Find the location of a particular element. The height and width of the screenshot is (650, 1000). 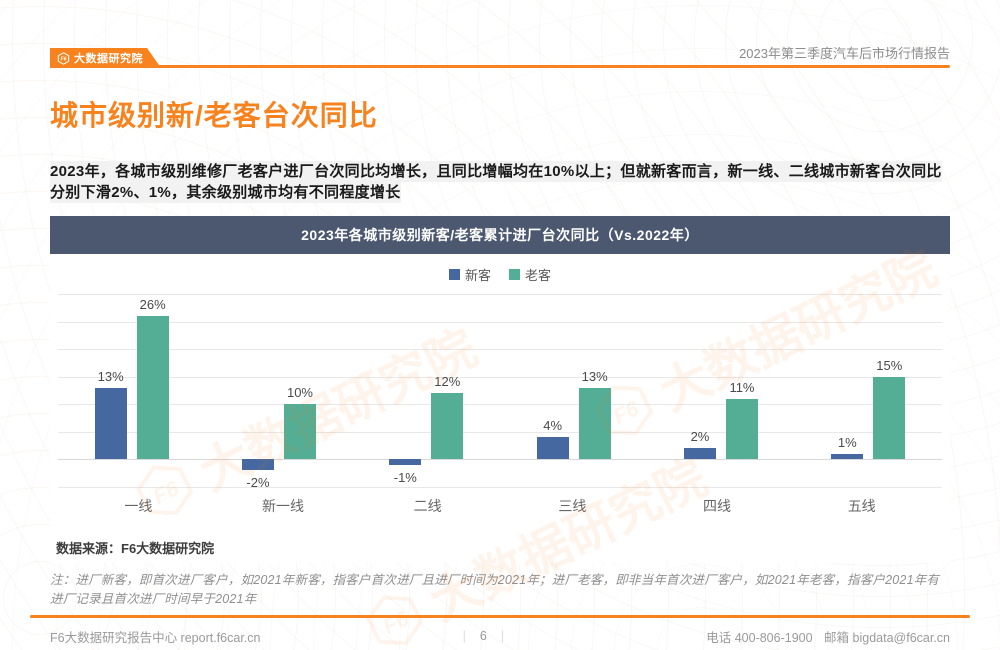

value-label: 10% is located at coordinates (299, 392).